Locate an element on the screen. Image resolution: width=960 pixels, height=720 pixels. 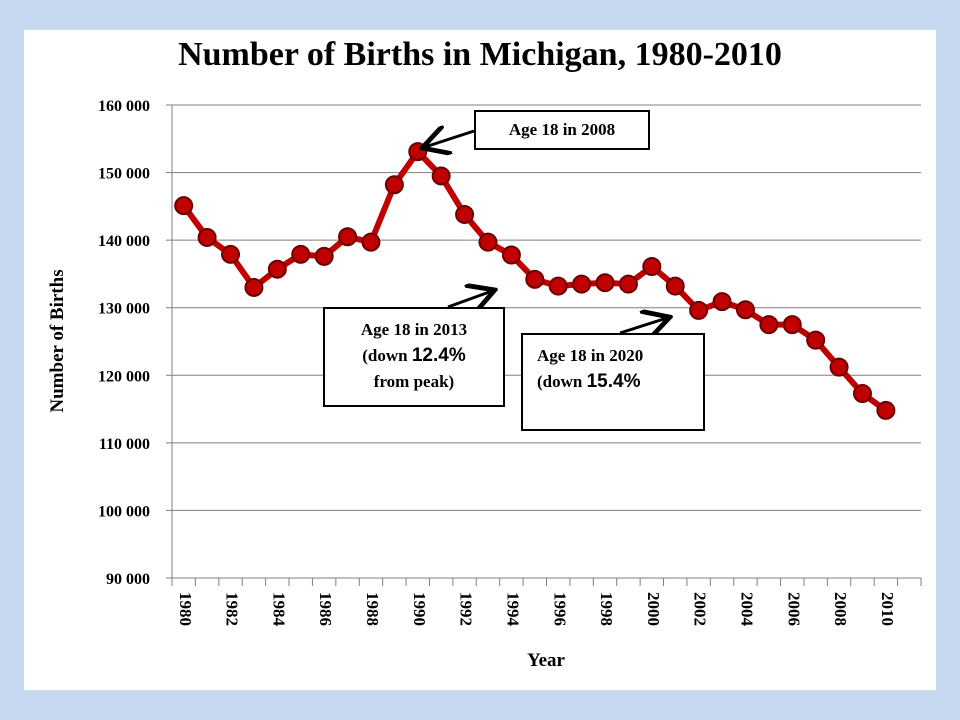
x-tick-label: 2004 is located at coordinates (747, 609).